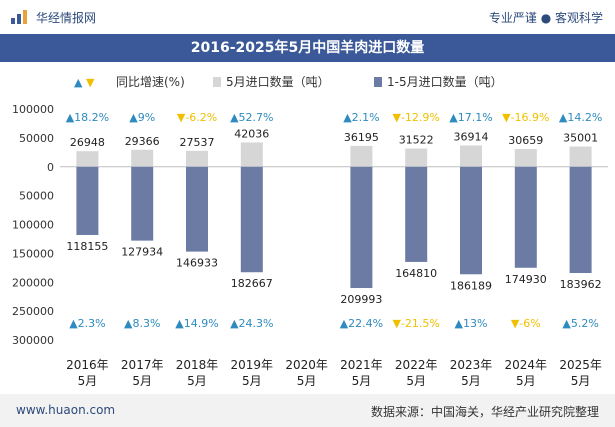  What do you see at coordinates (90, 82) in the screenshot?
I see `legend-down-marker: ▼` at bounding box center [90, 82].